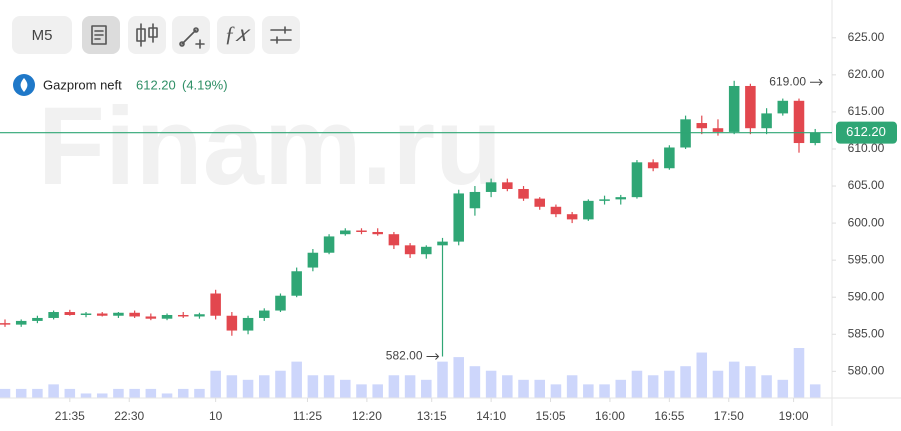 This screenshot has width=901, height=431. Describe the element at coordinates (551, 416) in the screenshot. I see `x-tick-label: 15:05` at that location.